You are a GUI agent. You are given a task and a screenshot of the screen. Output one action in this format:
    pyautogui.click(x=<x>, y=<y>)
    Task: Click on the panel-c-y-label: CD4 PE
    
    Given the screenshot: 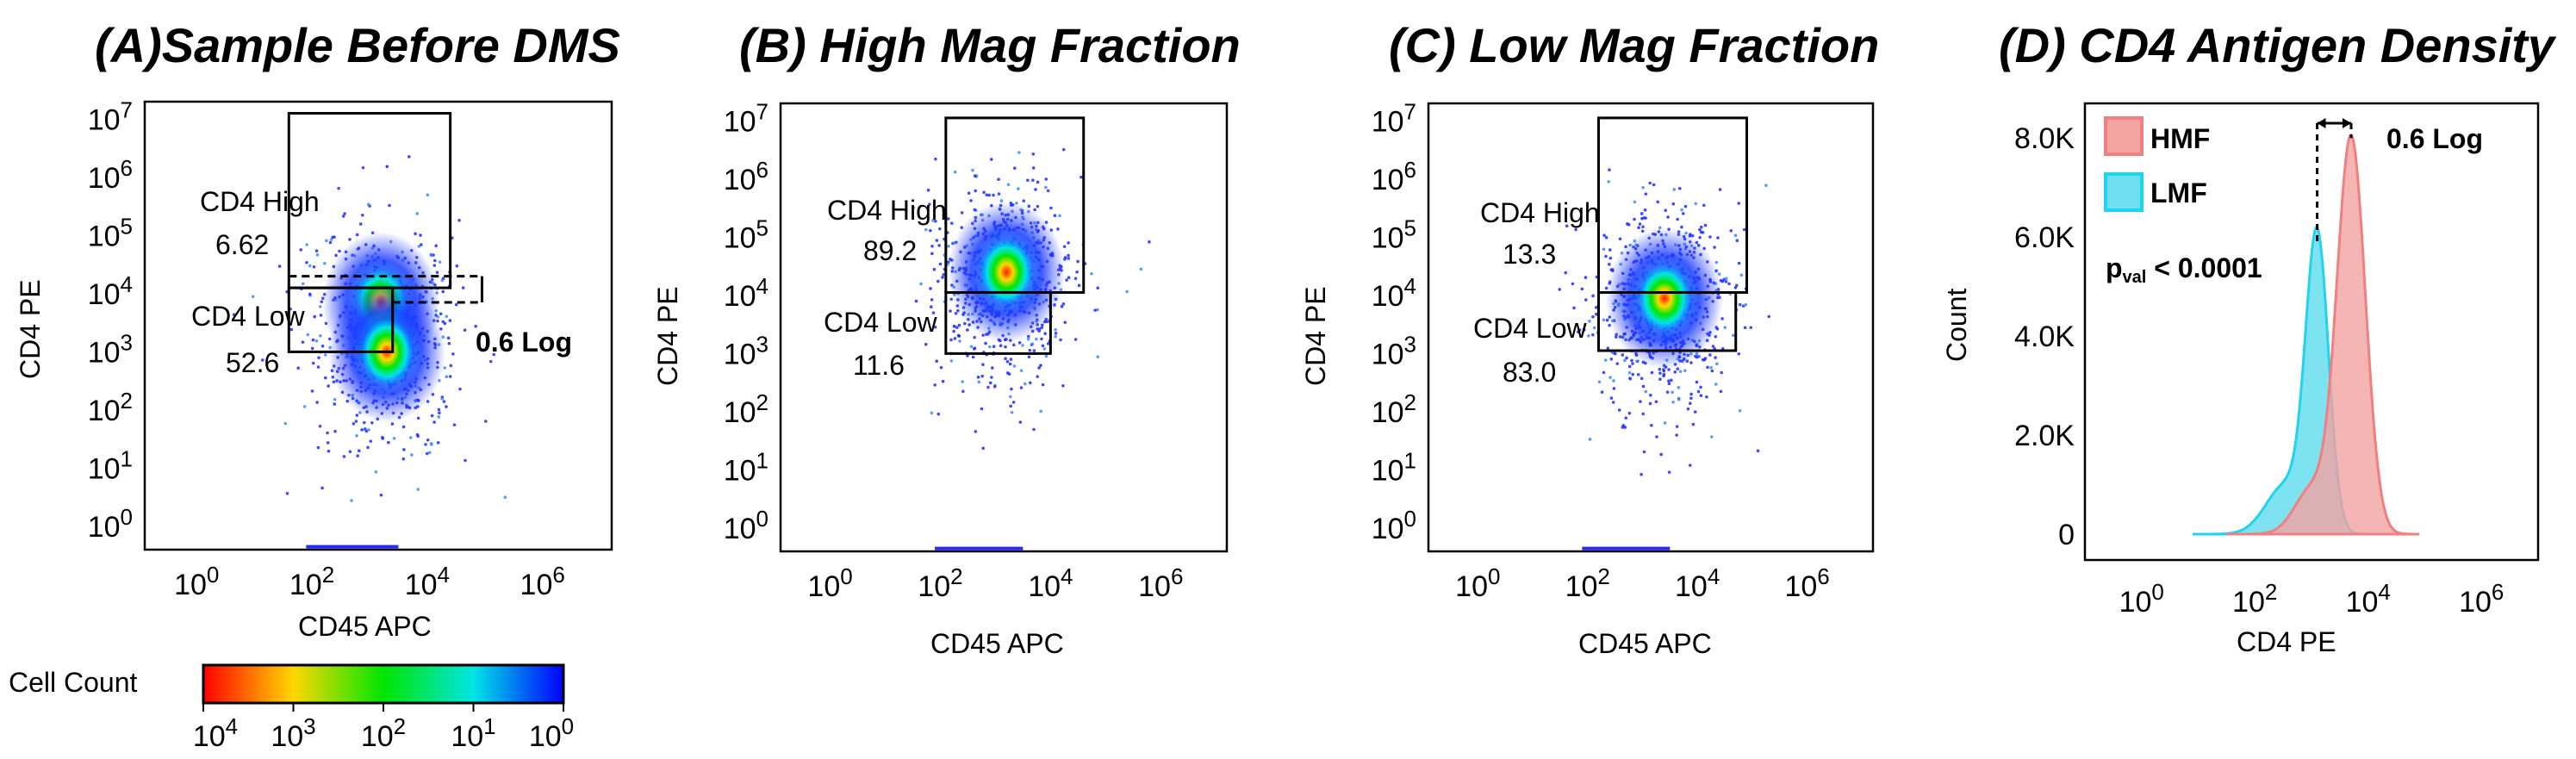 What is the action you would take?
    pyautogui.click(x=1315, y=336)
    